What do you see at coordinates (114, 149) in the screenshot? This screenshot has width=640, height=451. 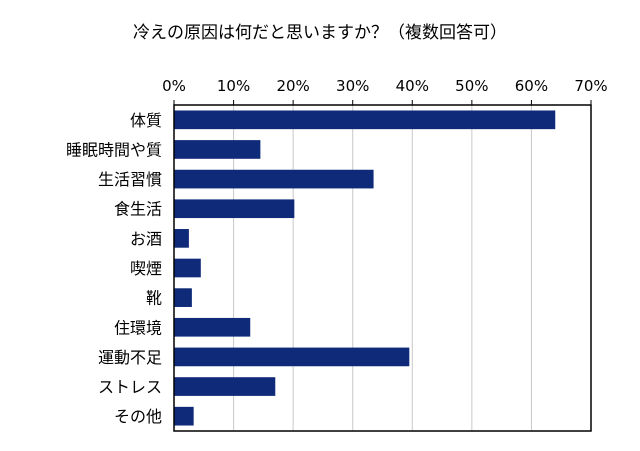 I see `category-label-1: 睡眠時間や質` at bounding box center [114, 149].